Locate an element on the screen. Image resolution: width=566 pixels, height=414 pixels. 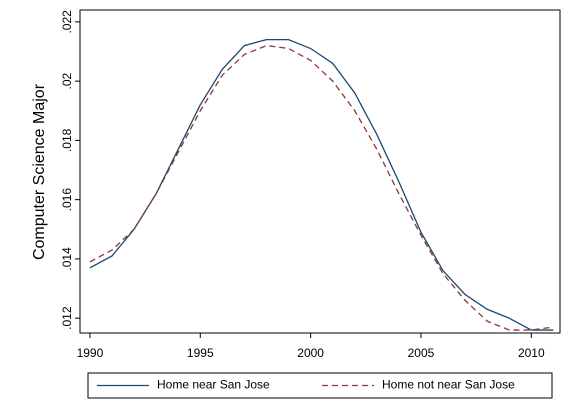
y-tick-label: .018 is located at coordinates (67, 140).